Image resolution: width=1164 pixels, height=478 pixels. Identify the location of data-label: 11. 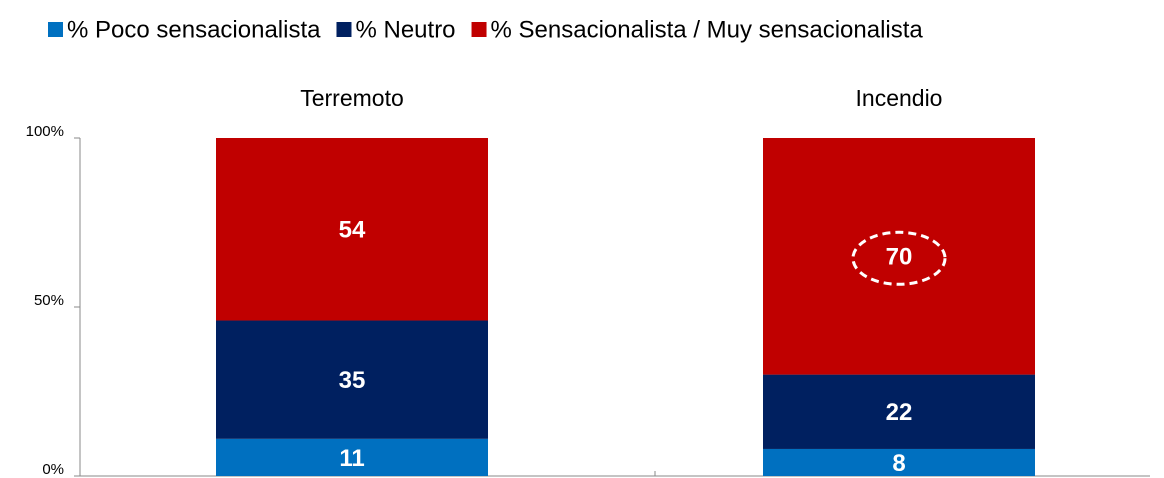
(351, 458).